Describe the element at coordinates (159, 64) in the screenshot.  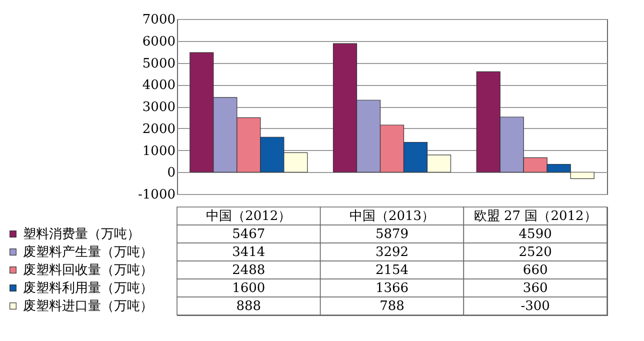
I see `y-tick-label: 5000` at that location.